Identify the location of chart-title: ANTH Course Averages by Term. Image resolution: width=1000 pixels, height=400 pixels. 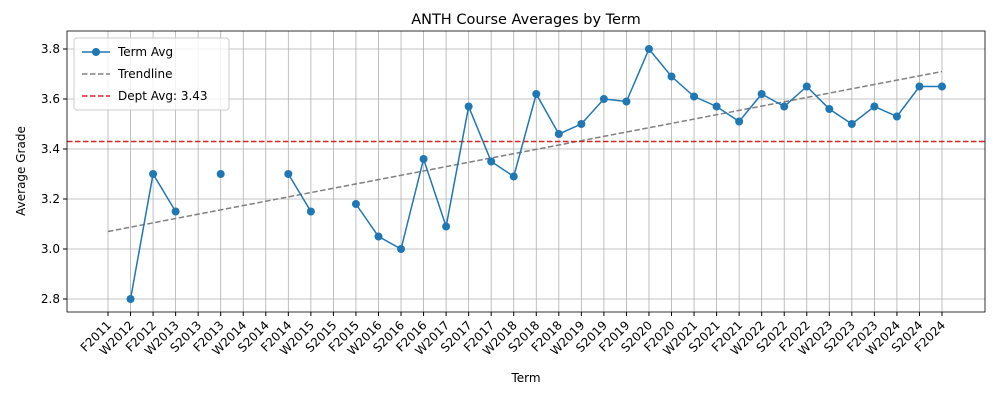
(526, 20).